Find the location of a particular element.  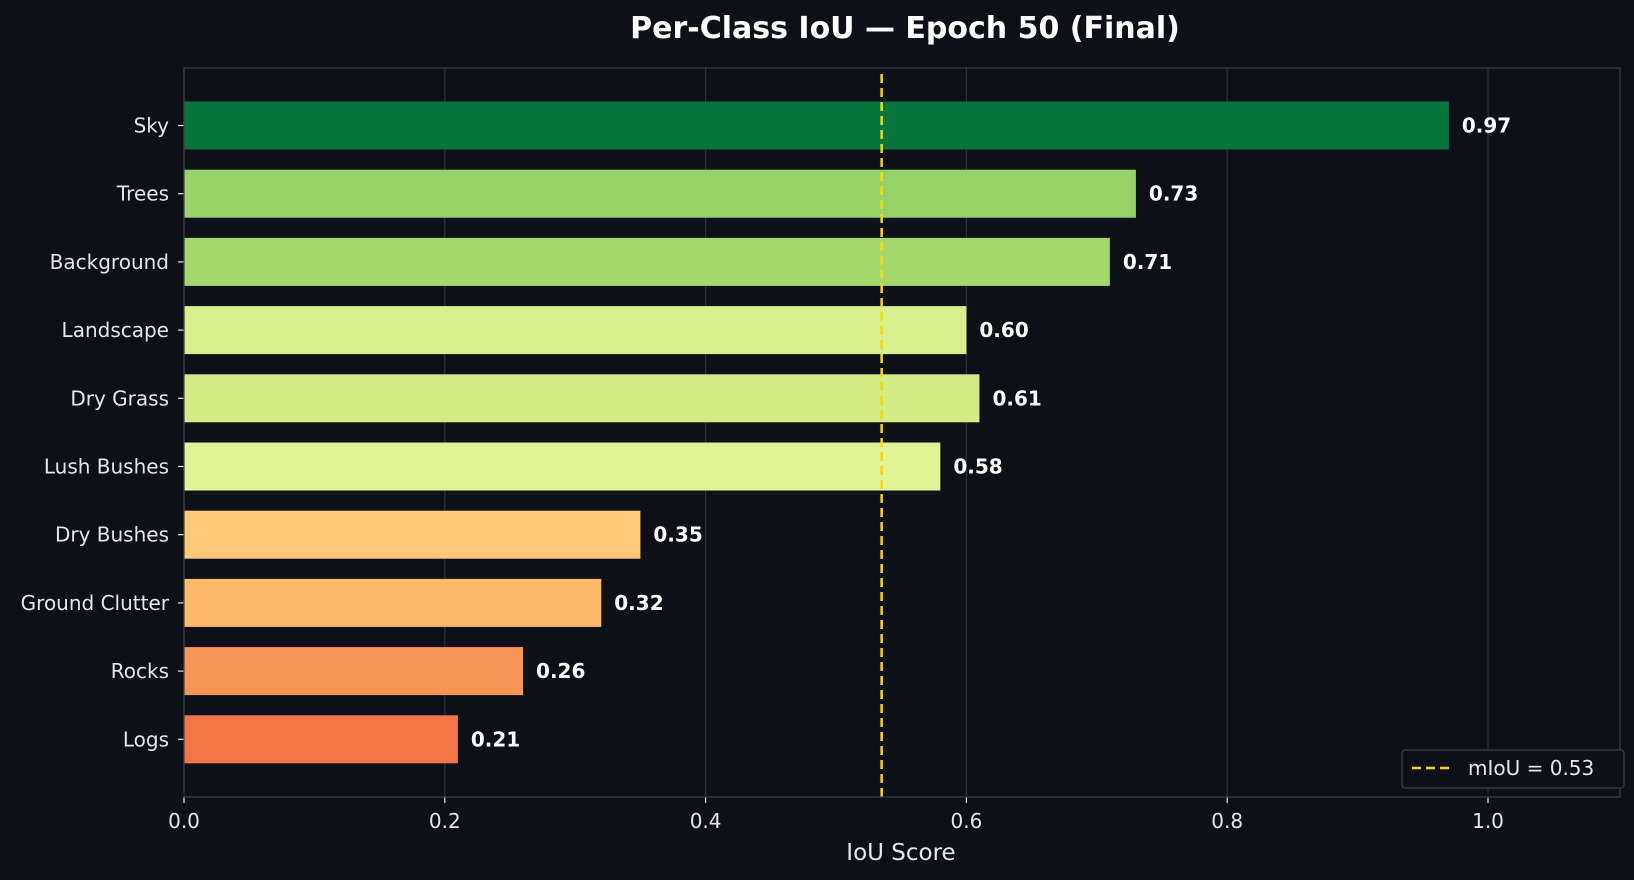

bar-ground-clutter is located at coordinates (393, 602).